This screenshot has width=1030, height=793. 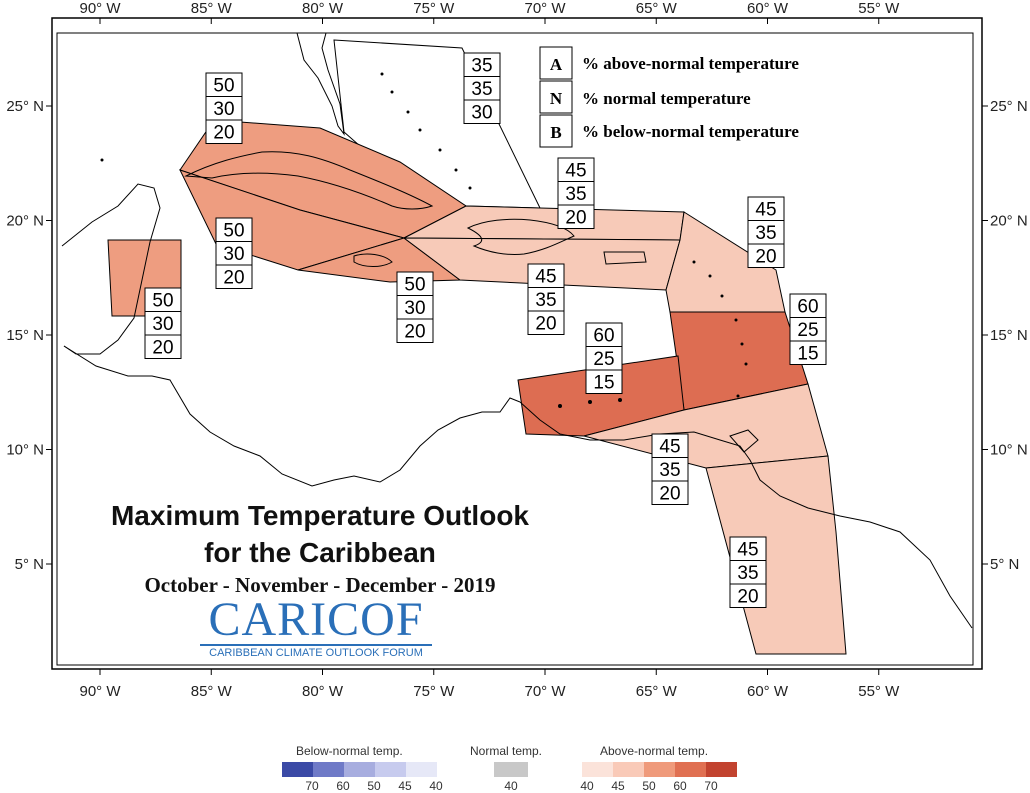 What do you see at coordinates (1004, 564) in the screenshot?
I see `lat-label-right: 5° N` at bounding box center [1004, 564].